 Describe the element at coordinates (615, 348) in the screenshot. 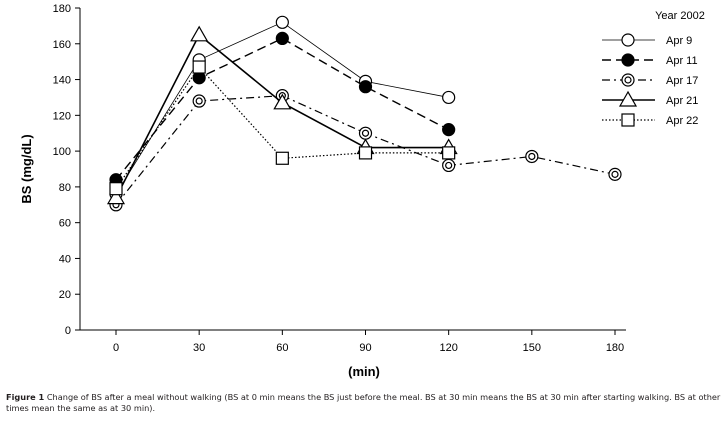

I see `x-tick-label: 180` at that location.